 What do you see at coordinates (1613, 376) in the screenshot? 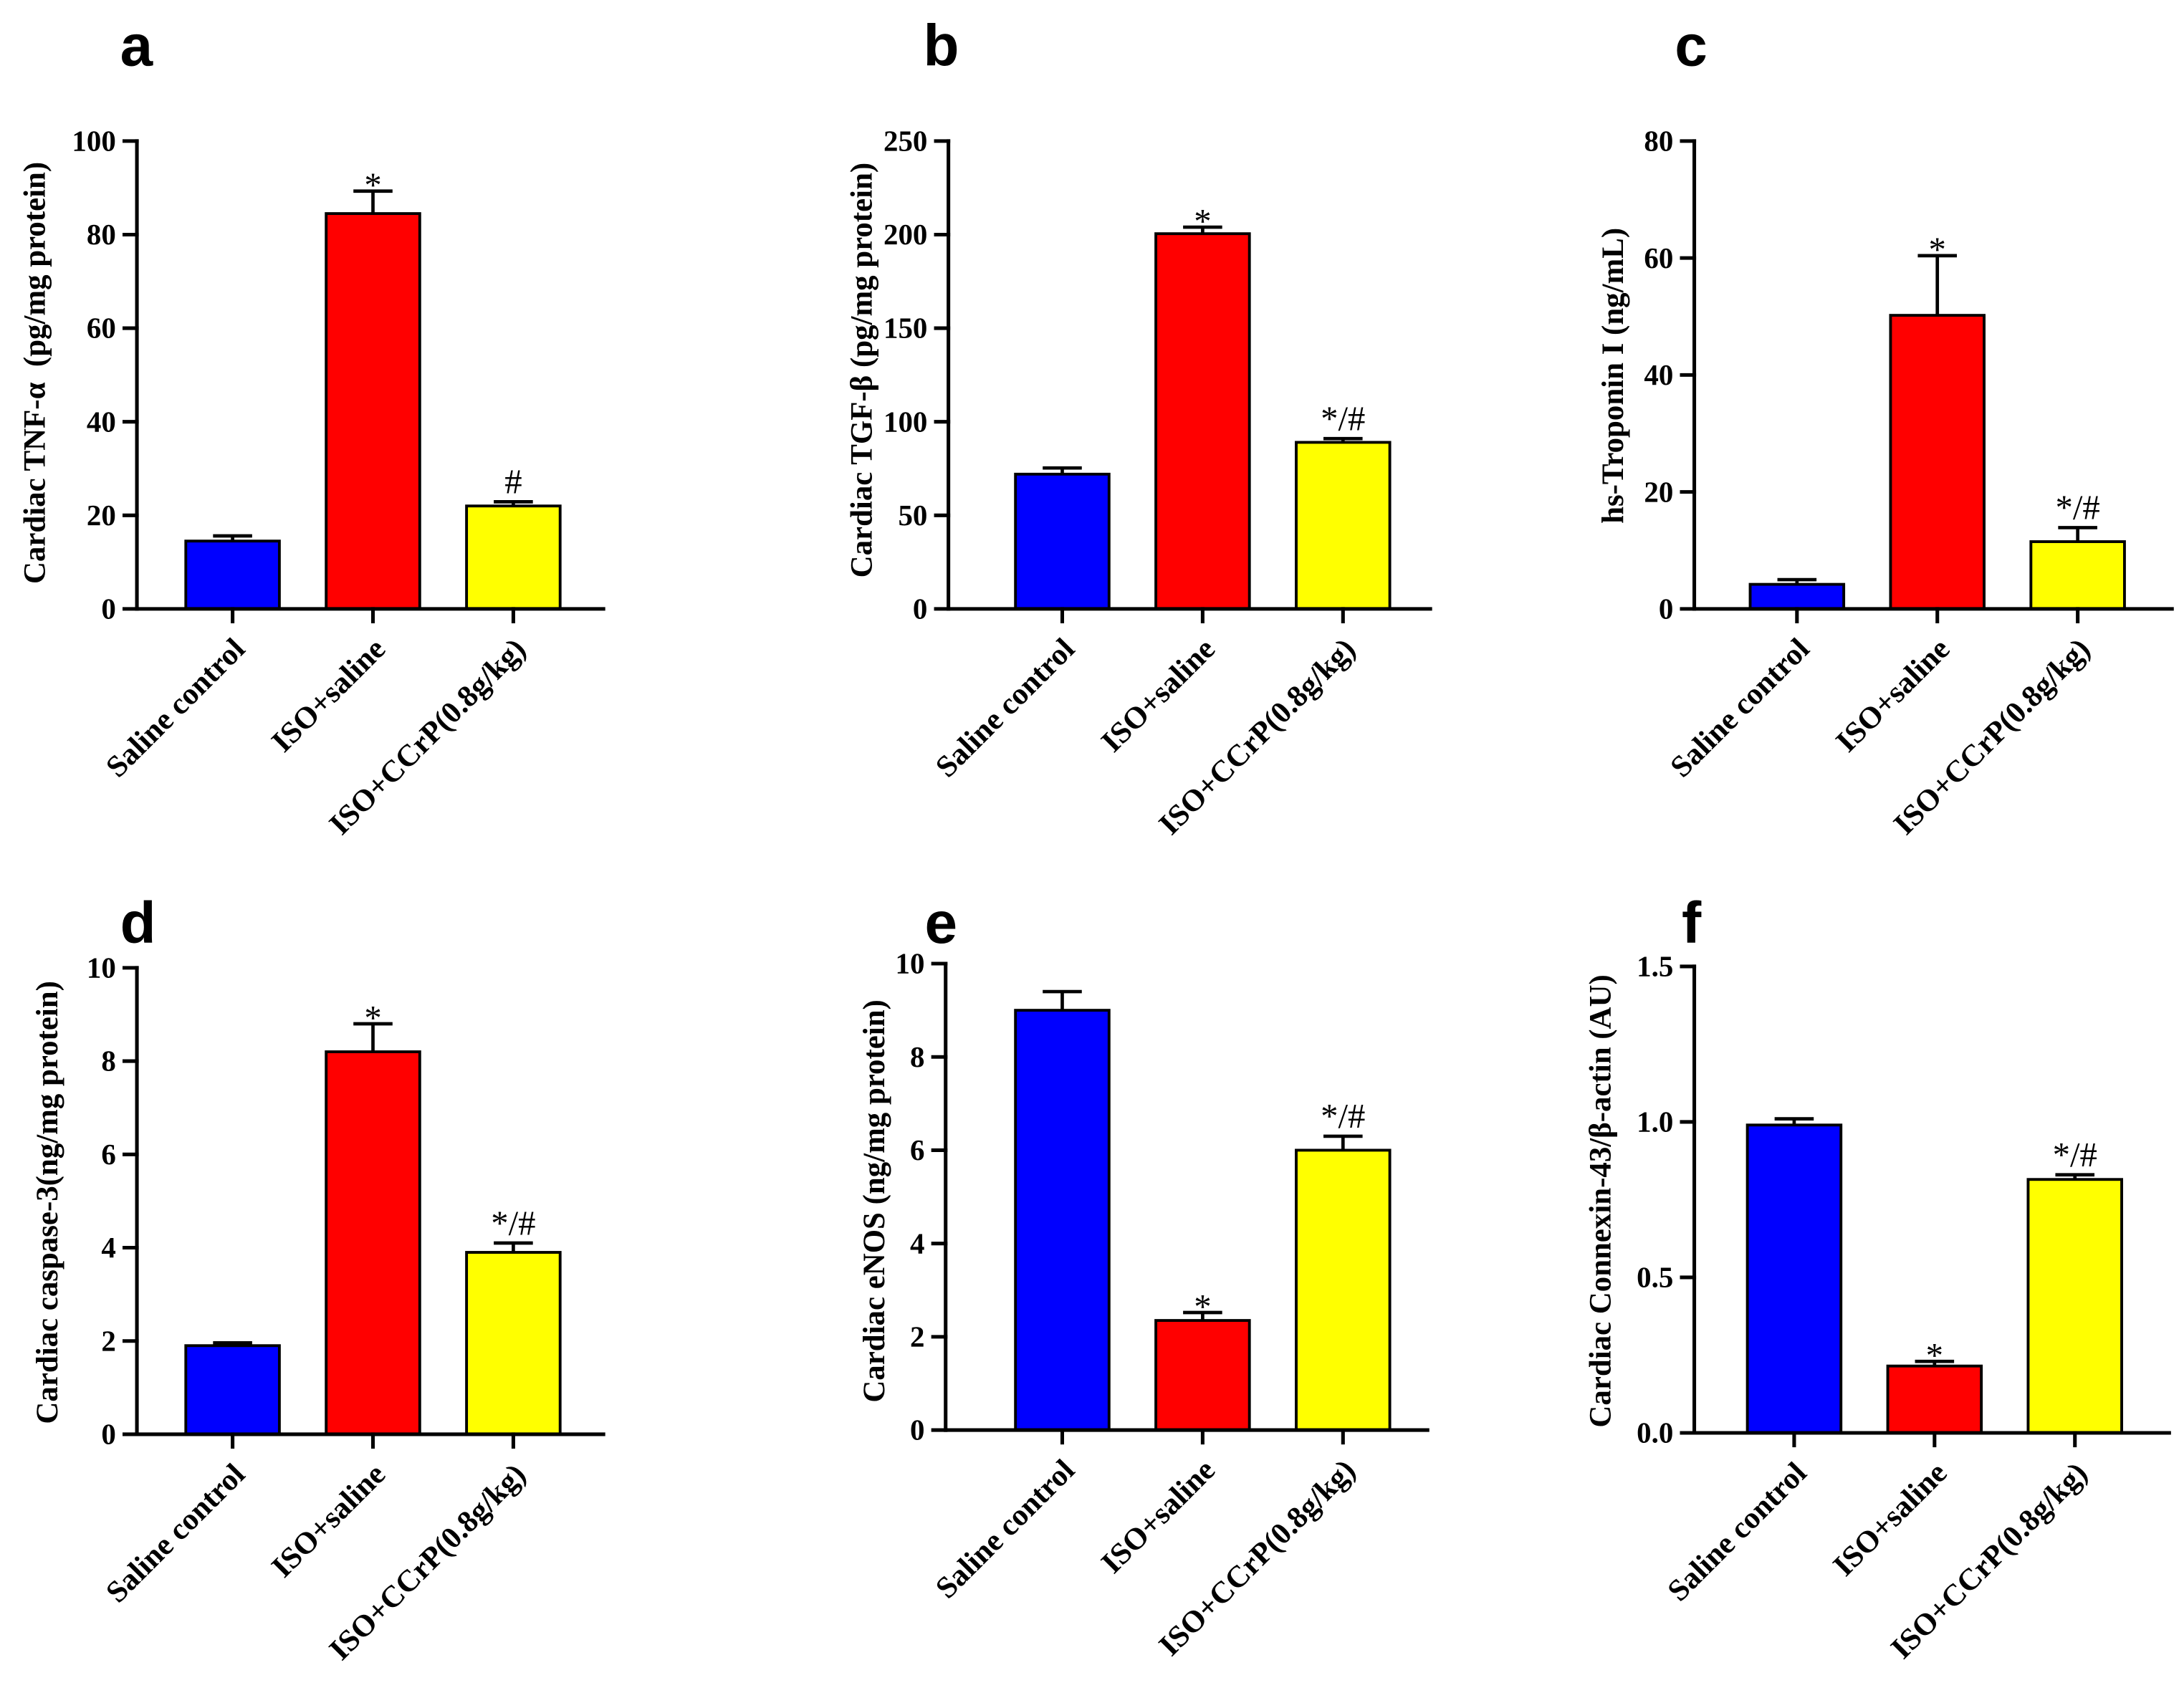
I see `panel-c-y-axis-label: hs-Troponin I (ng/mL)` at bounding box center [1613, 376].